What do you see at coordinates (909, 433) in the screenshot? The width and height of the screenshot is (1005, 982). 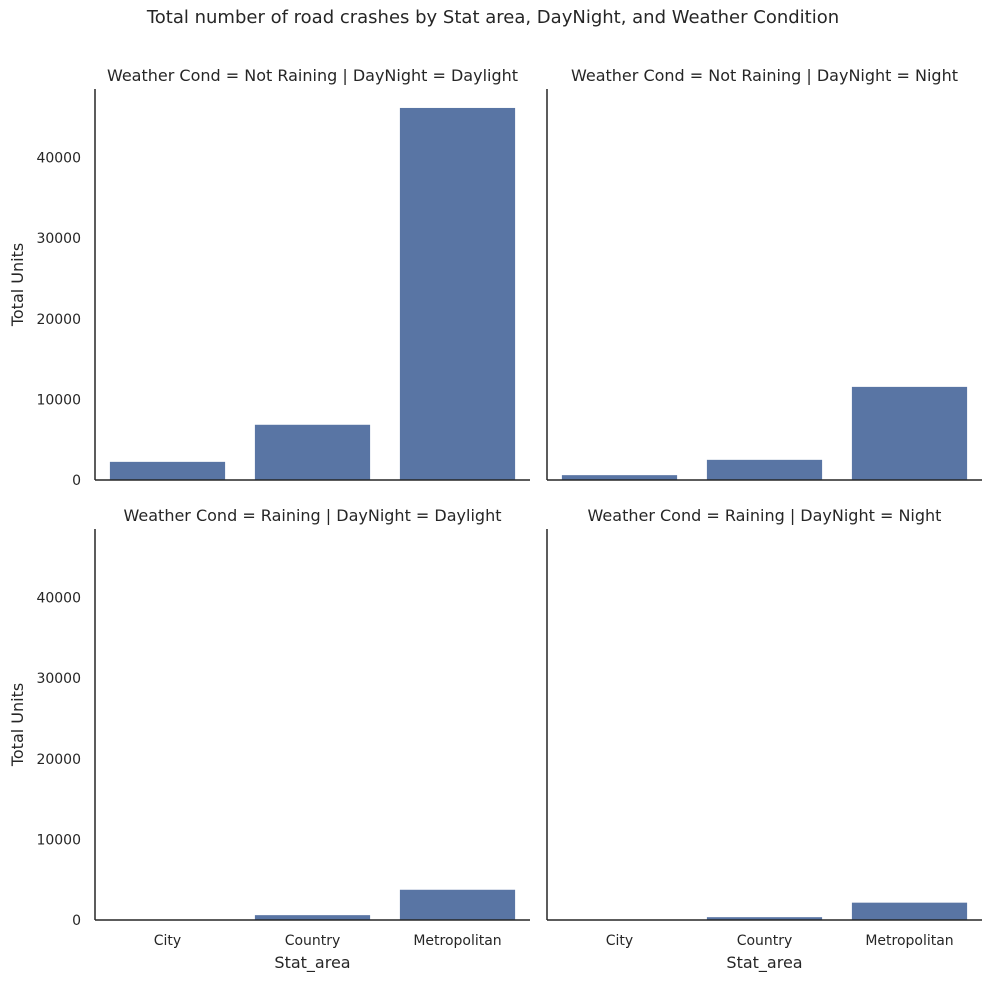 I see `bar-1-metropolitan` at bounding box center [909, 433].